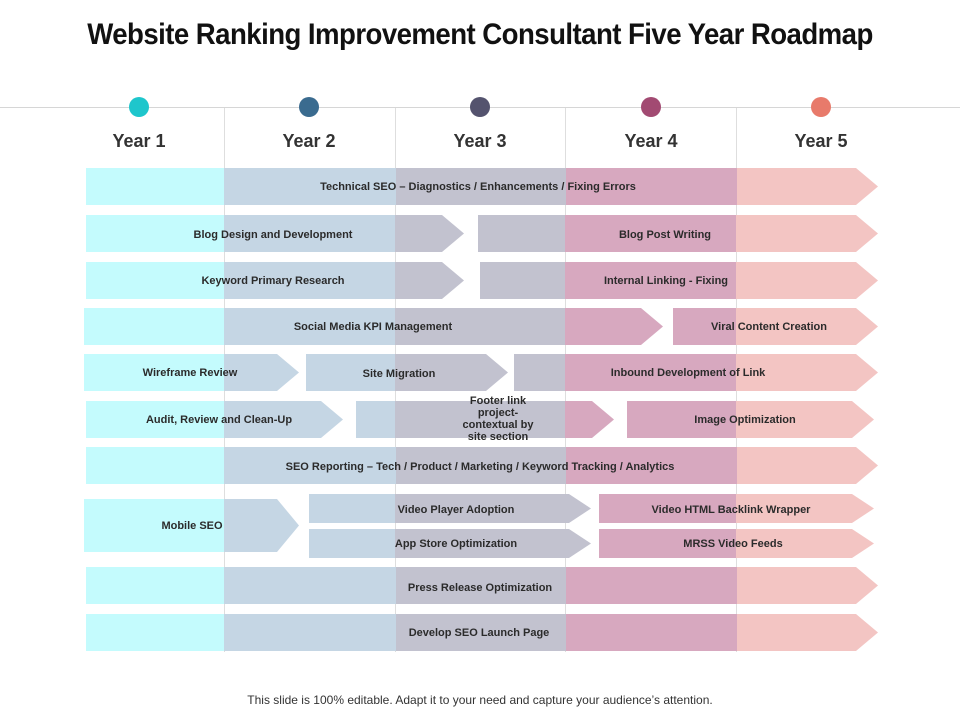 Image resolution: width=960 pixels, height=720 pixels. What do you see at coordinates (309, 107) in the screenshot?
I see `year-2-marker` at bounding box center [309, 107].